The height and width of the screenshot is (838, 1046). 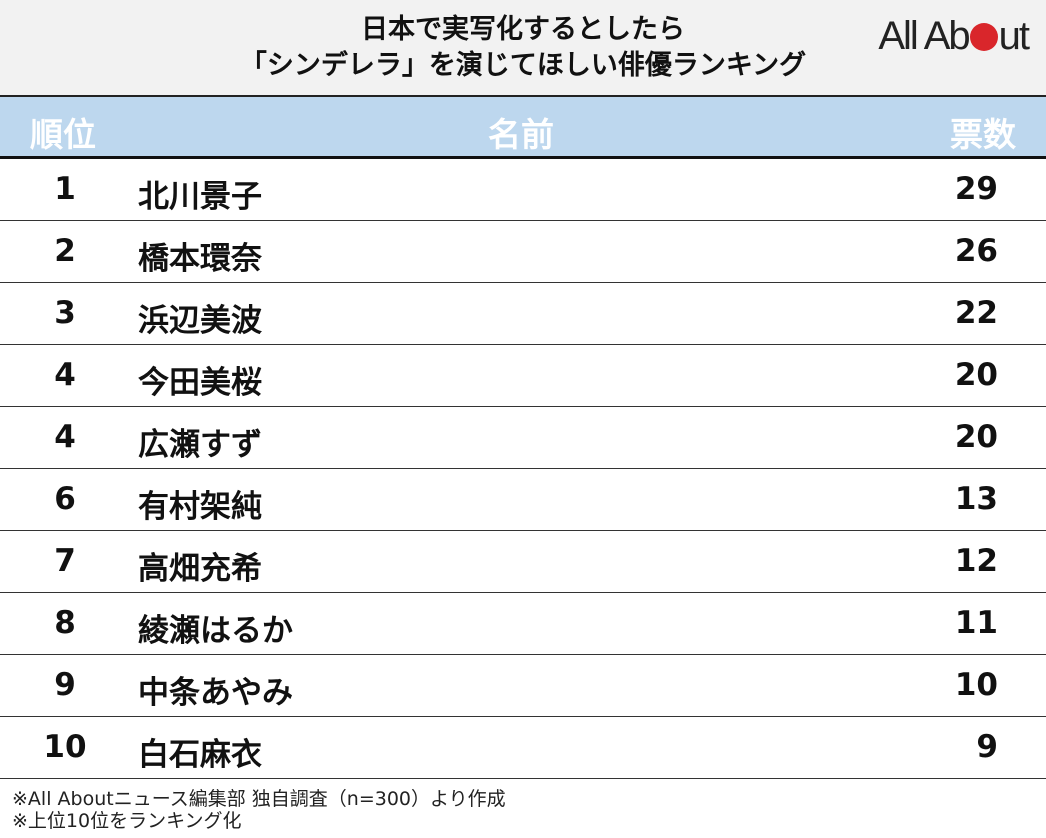 I want to click on table-row: 7 高畑充希 12, so click(x=523, y=562).